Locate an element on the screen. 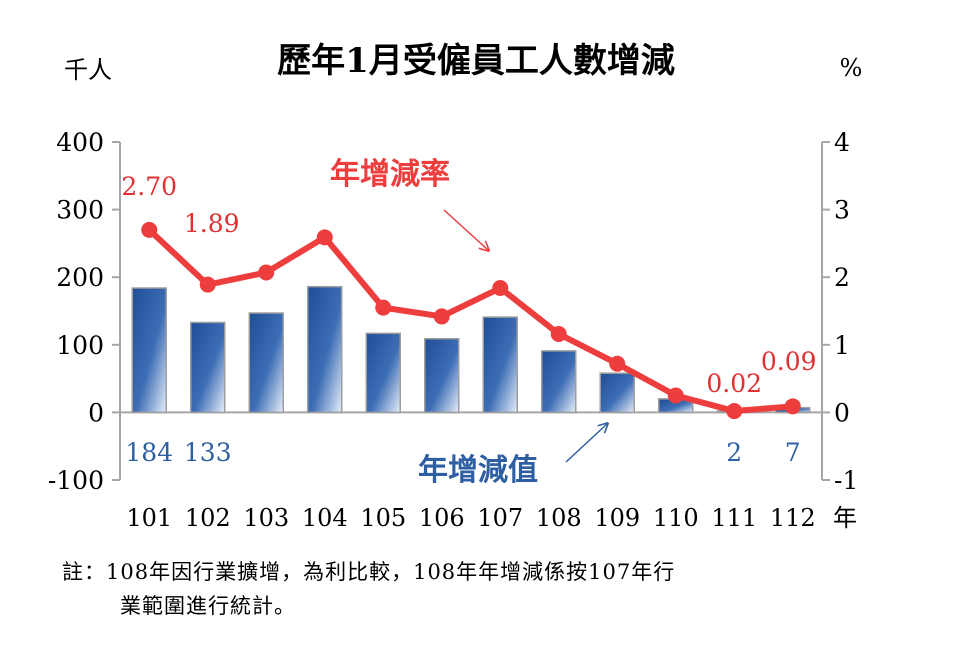 The width and height of the screenshot is (956, 651). x-tick-label: 107 is located at coordinates (500, 518).